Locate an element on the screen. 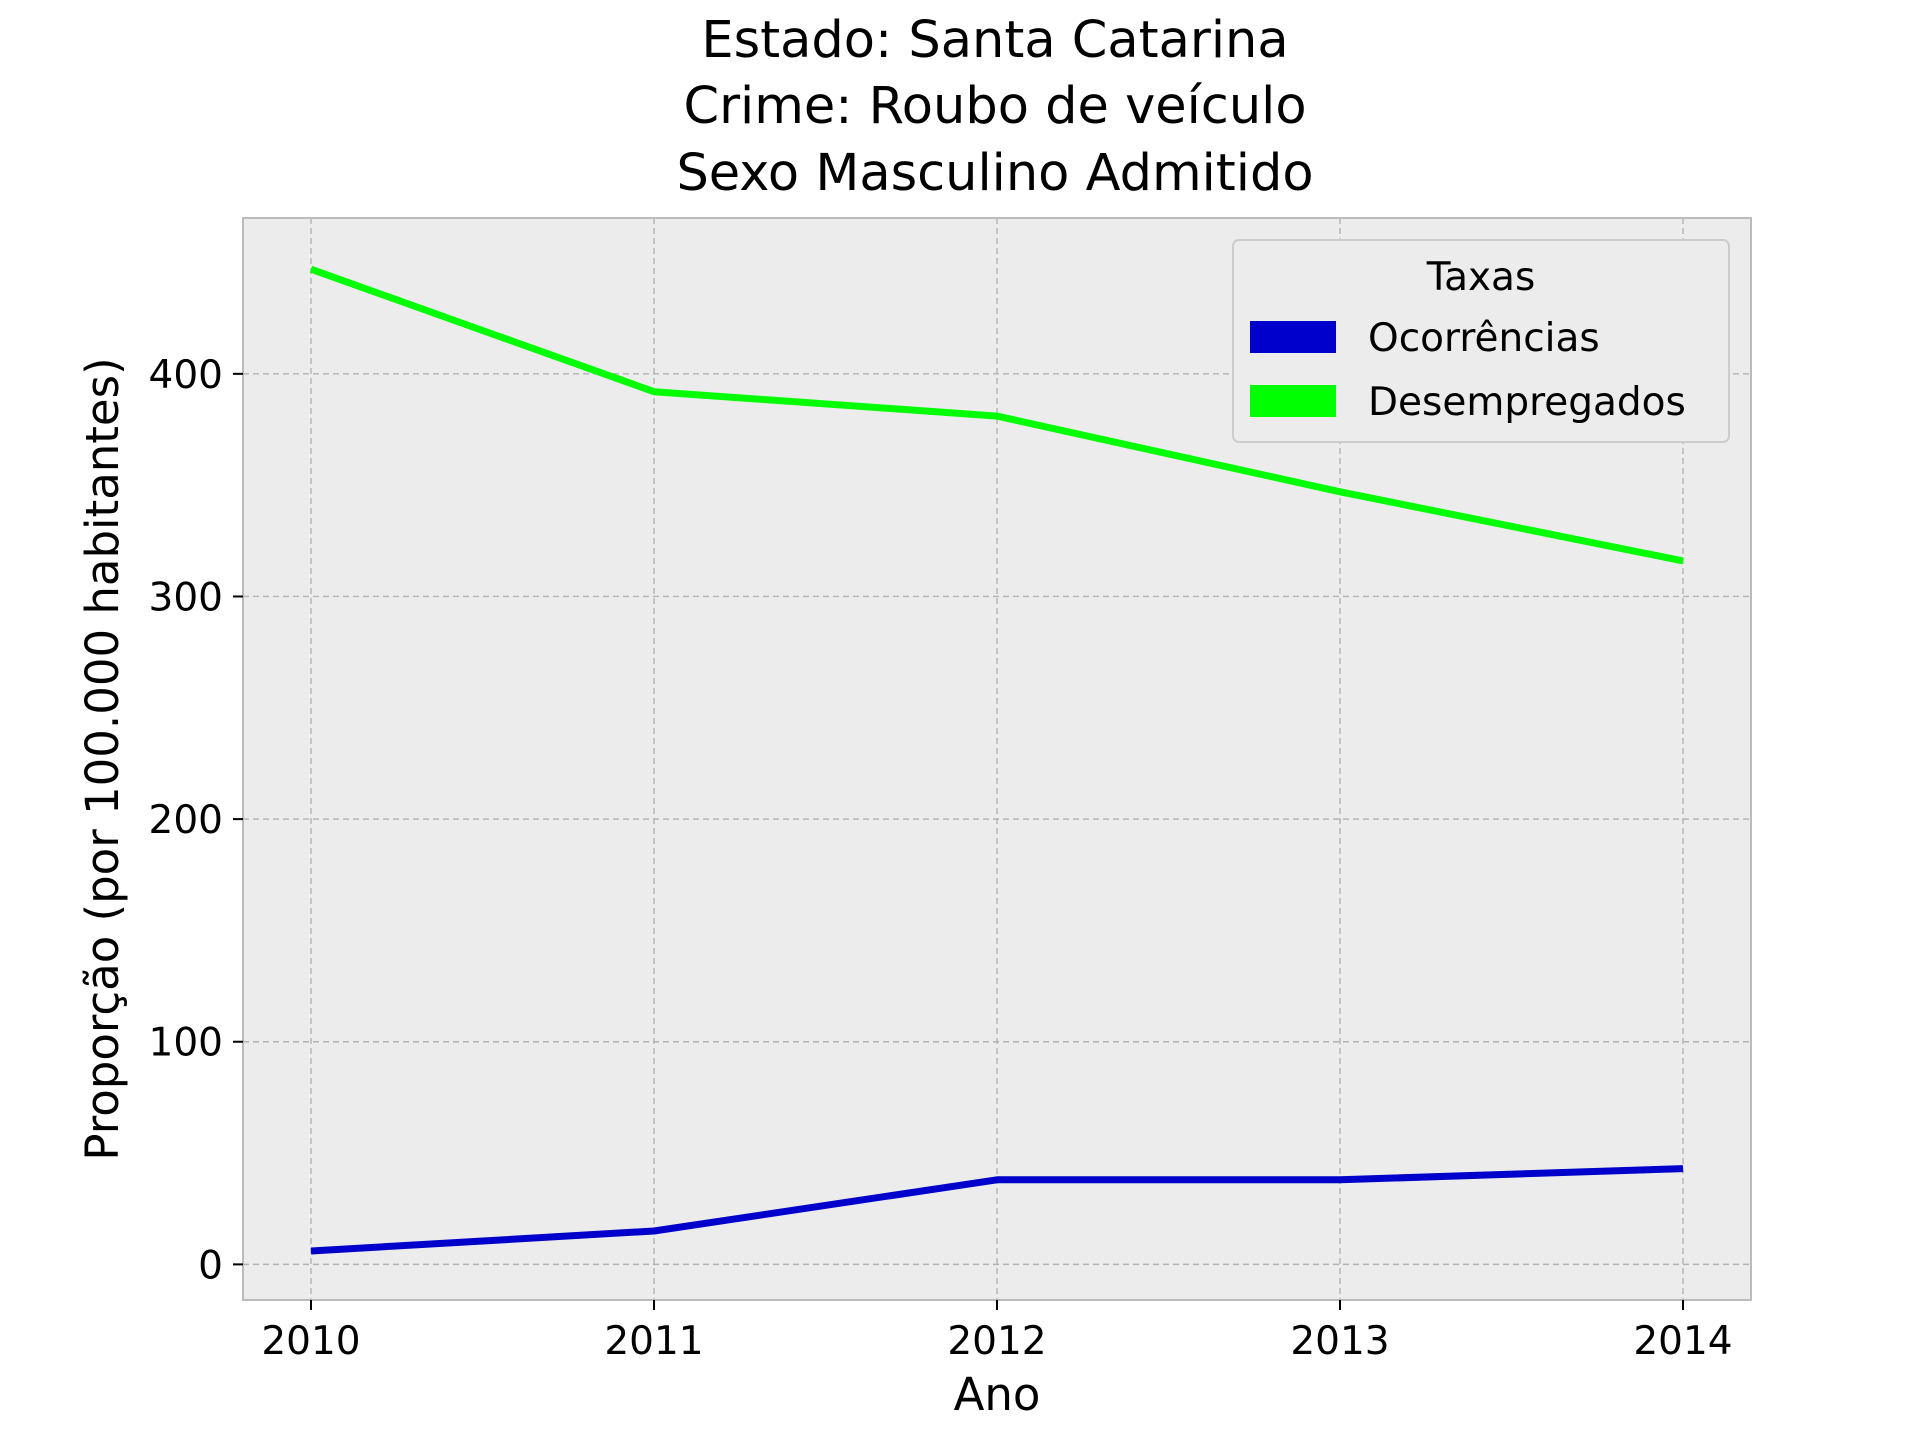  chart-title-line-1: Estado: Santa Catarina is located at coordinates (994, 40).